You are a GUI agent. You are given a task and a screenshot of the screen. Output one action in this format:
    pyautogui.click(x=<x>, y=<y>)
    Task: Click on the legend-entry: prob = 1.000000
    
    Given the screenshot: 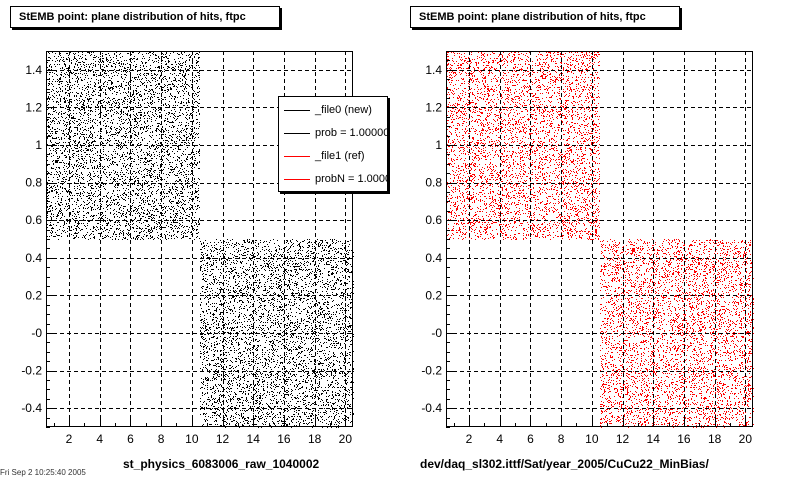 What is the action you would take?
    pyautogui.click(x=333, y=133)
    